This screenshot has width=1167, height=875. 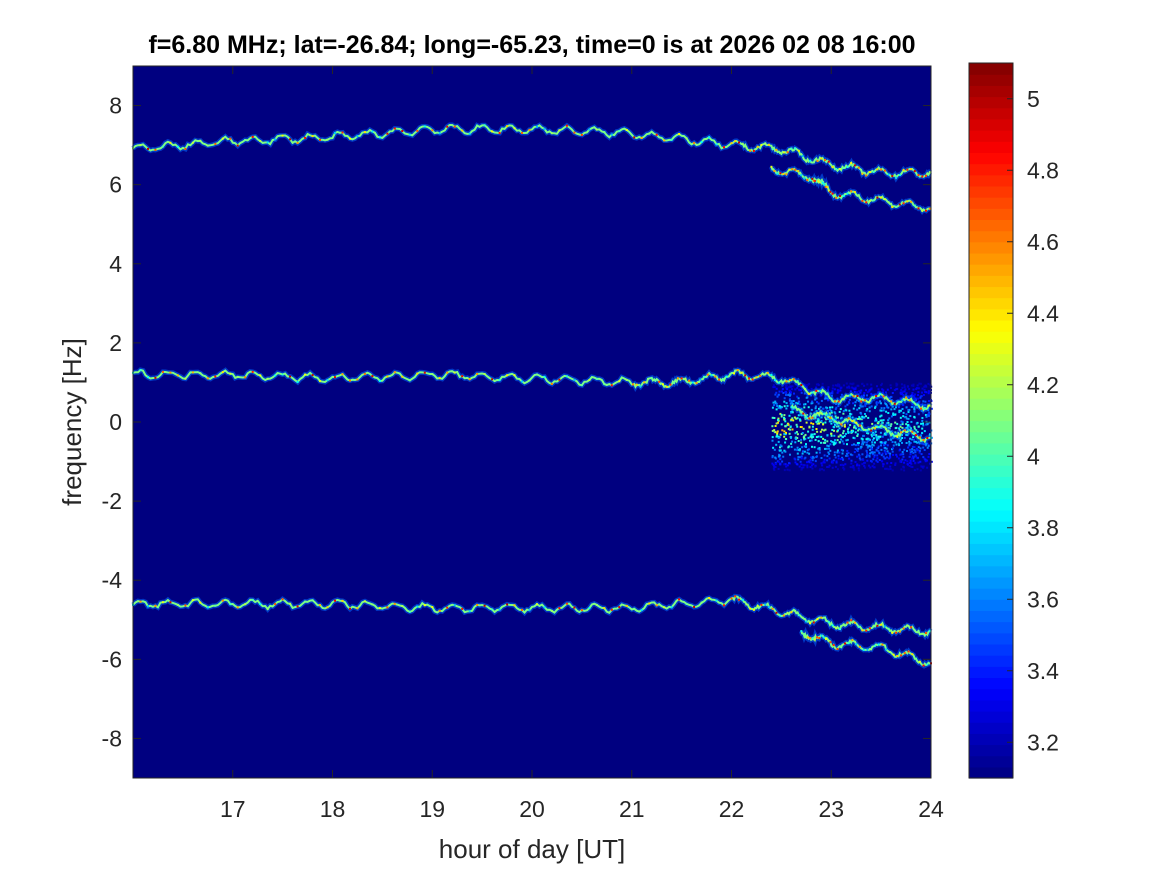 What do you see at coordinates (115, 422) in the screenshot?
I see `y-tick-label: 0` at bounding box center [115, 422].